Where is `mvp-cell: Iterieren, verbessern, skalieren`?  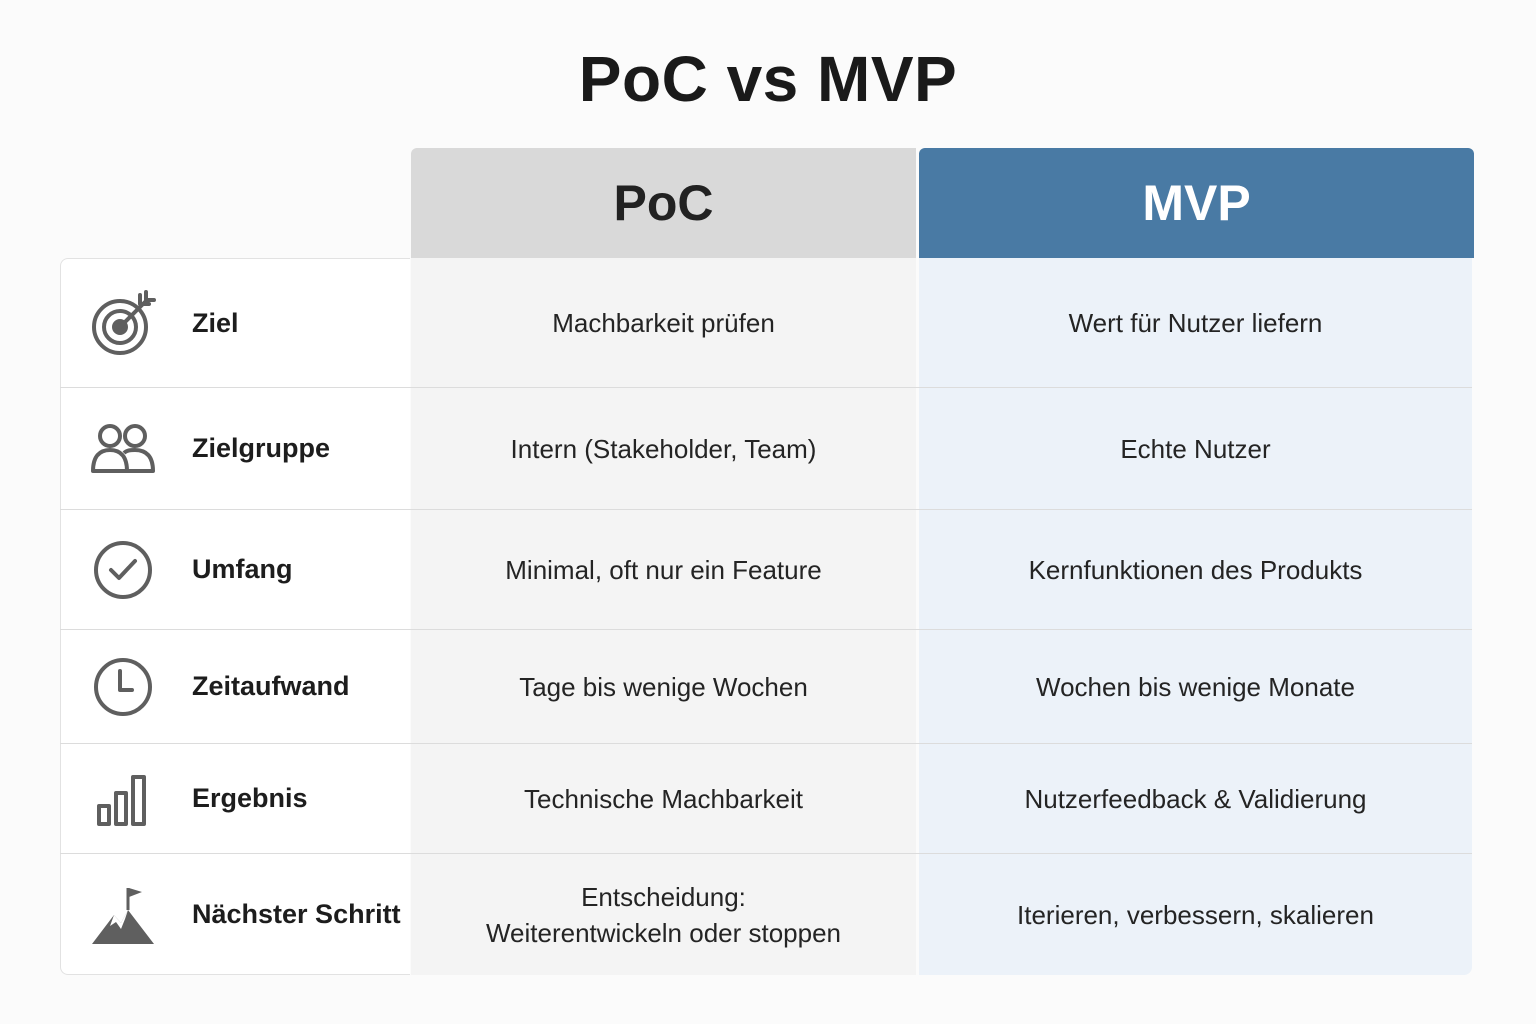
mvp-cell: Iterieren, verbessern, skalieren is located at coordinates (1195, 914).